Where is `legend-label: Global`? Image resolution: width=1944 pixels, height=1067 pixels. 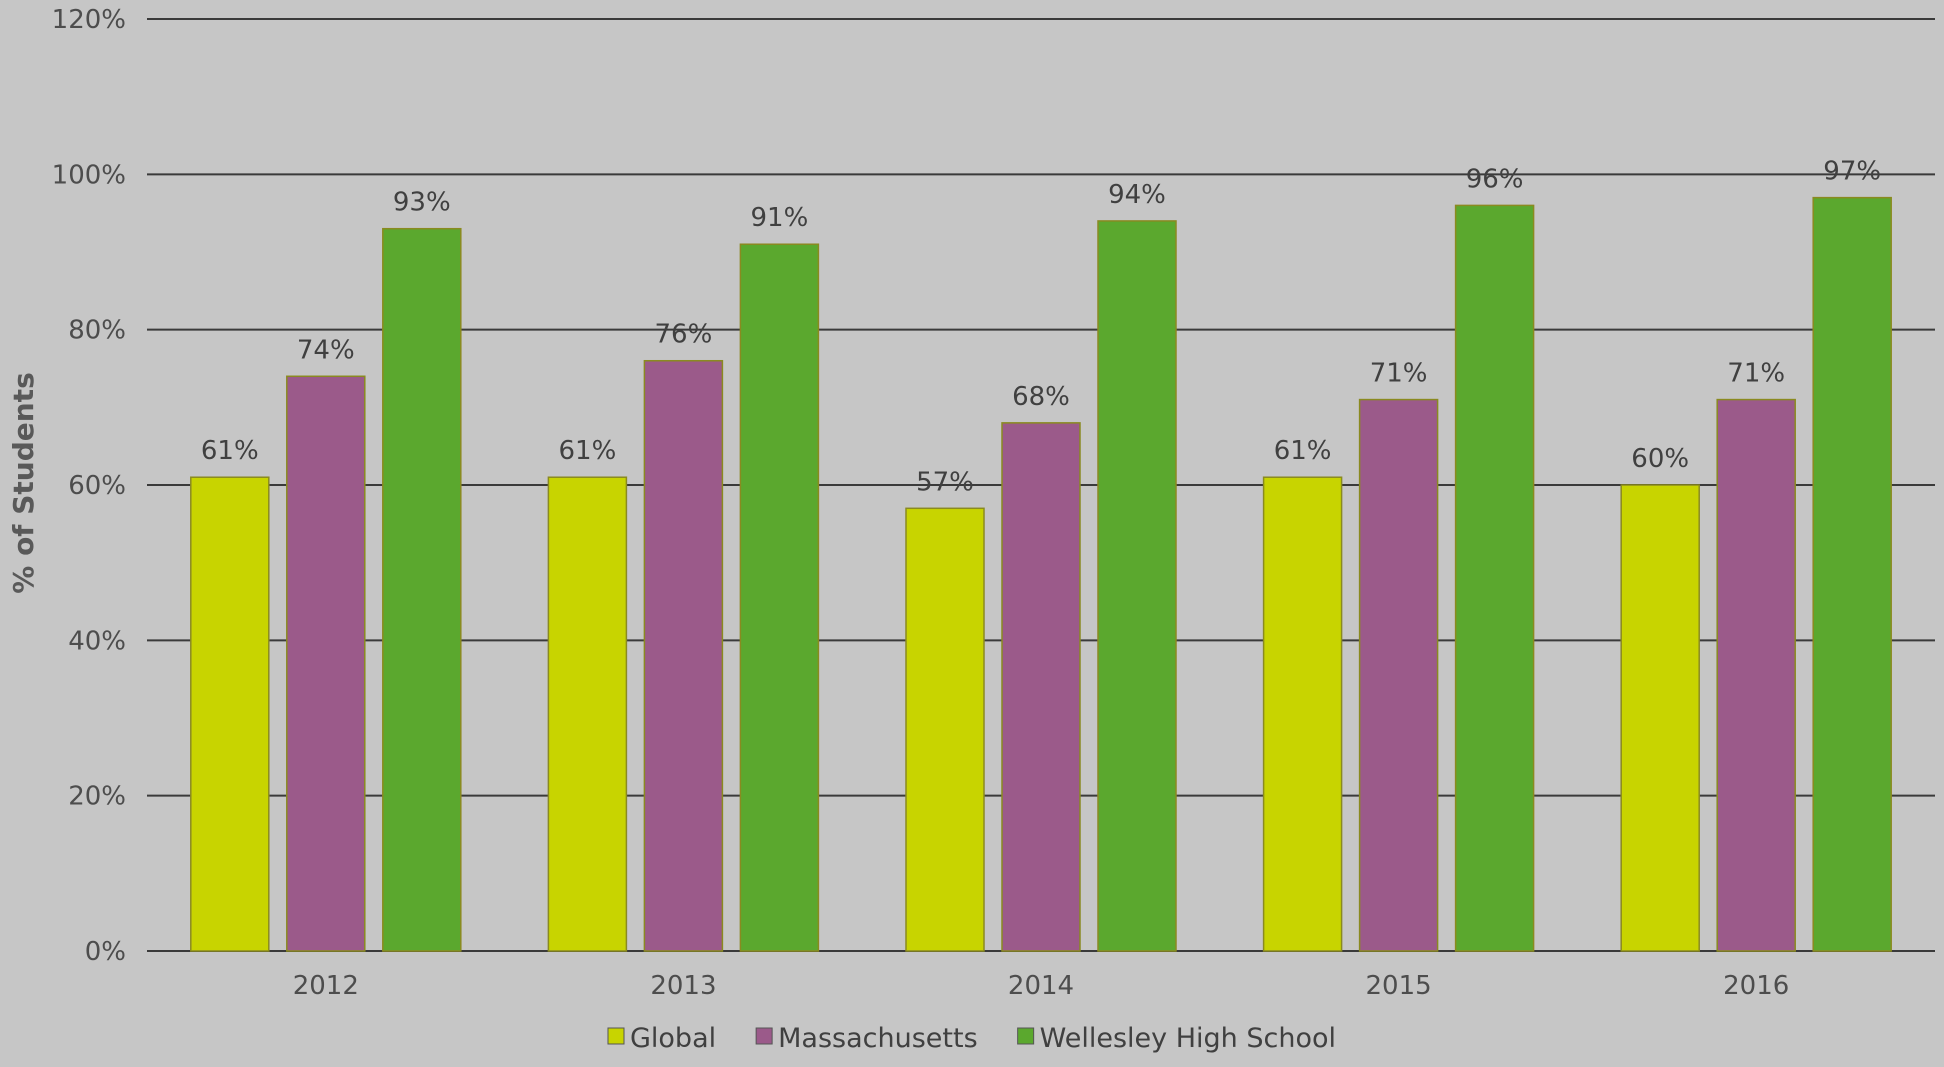
legend-label: Global is located at coordinates (673, 1038).